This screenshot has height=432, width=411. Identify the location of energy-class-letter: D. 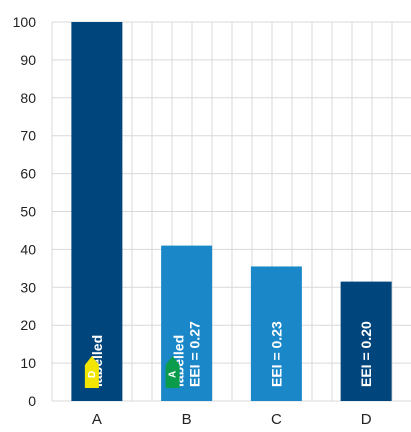
(92, 374).